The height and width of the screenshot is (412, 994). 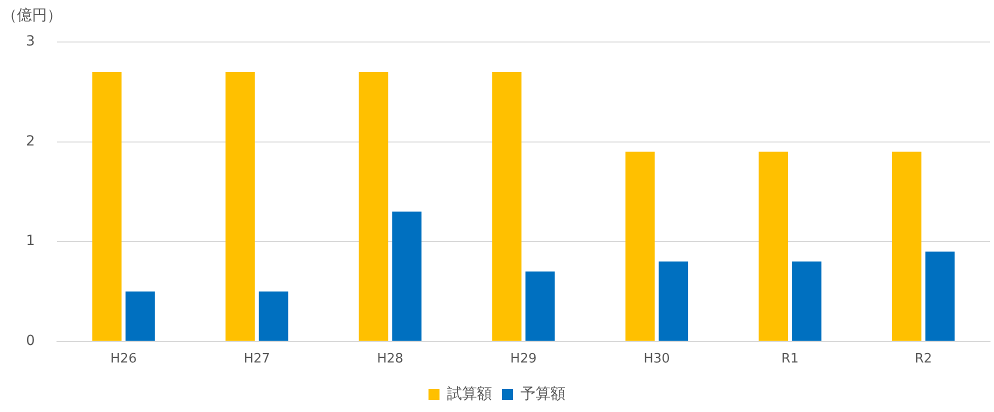 I want to click on y-axis-title: （億円）, so click(x=32, y=15).